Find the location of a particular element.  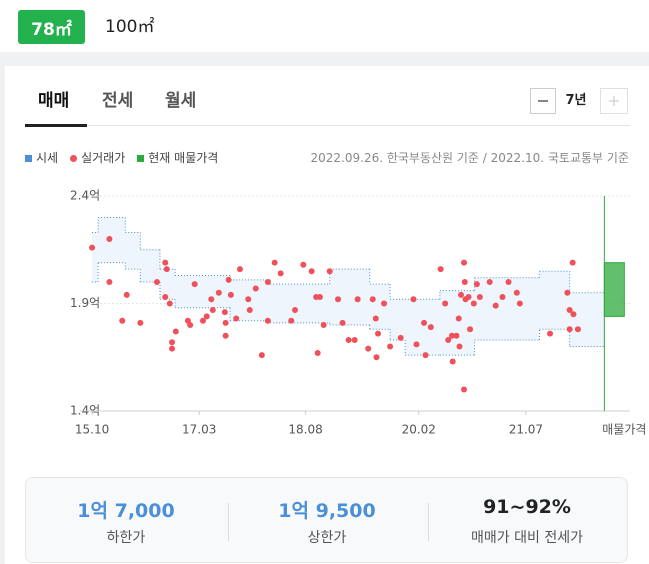

x-tick-label: 매물가격 is located at coordinates (624, 430).